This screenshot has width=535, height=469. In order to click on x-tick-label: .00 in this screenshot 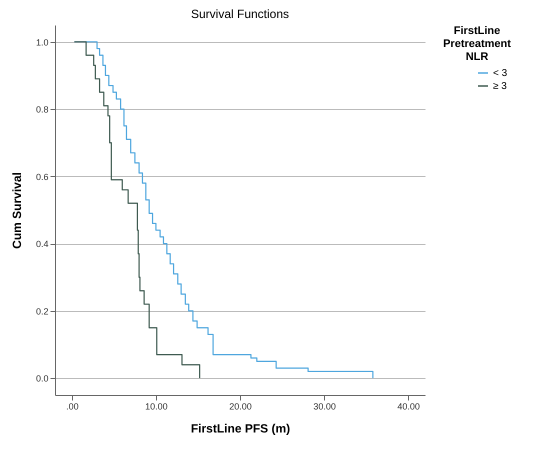, I will do `click(72, 407)`.